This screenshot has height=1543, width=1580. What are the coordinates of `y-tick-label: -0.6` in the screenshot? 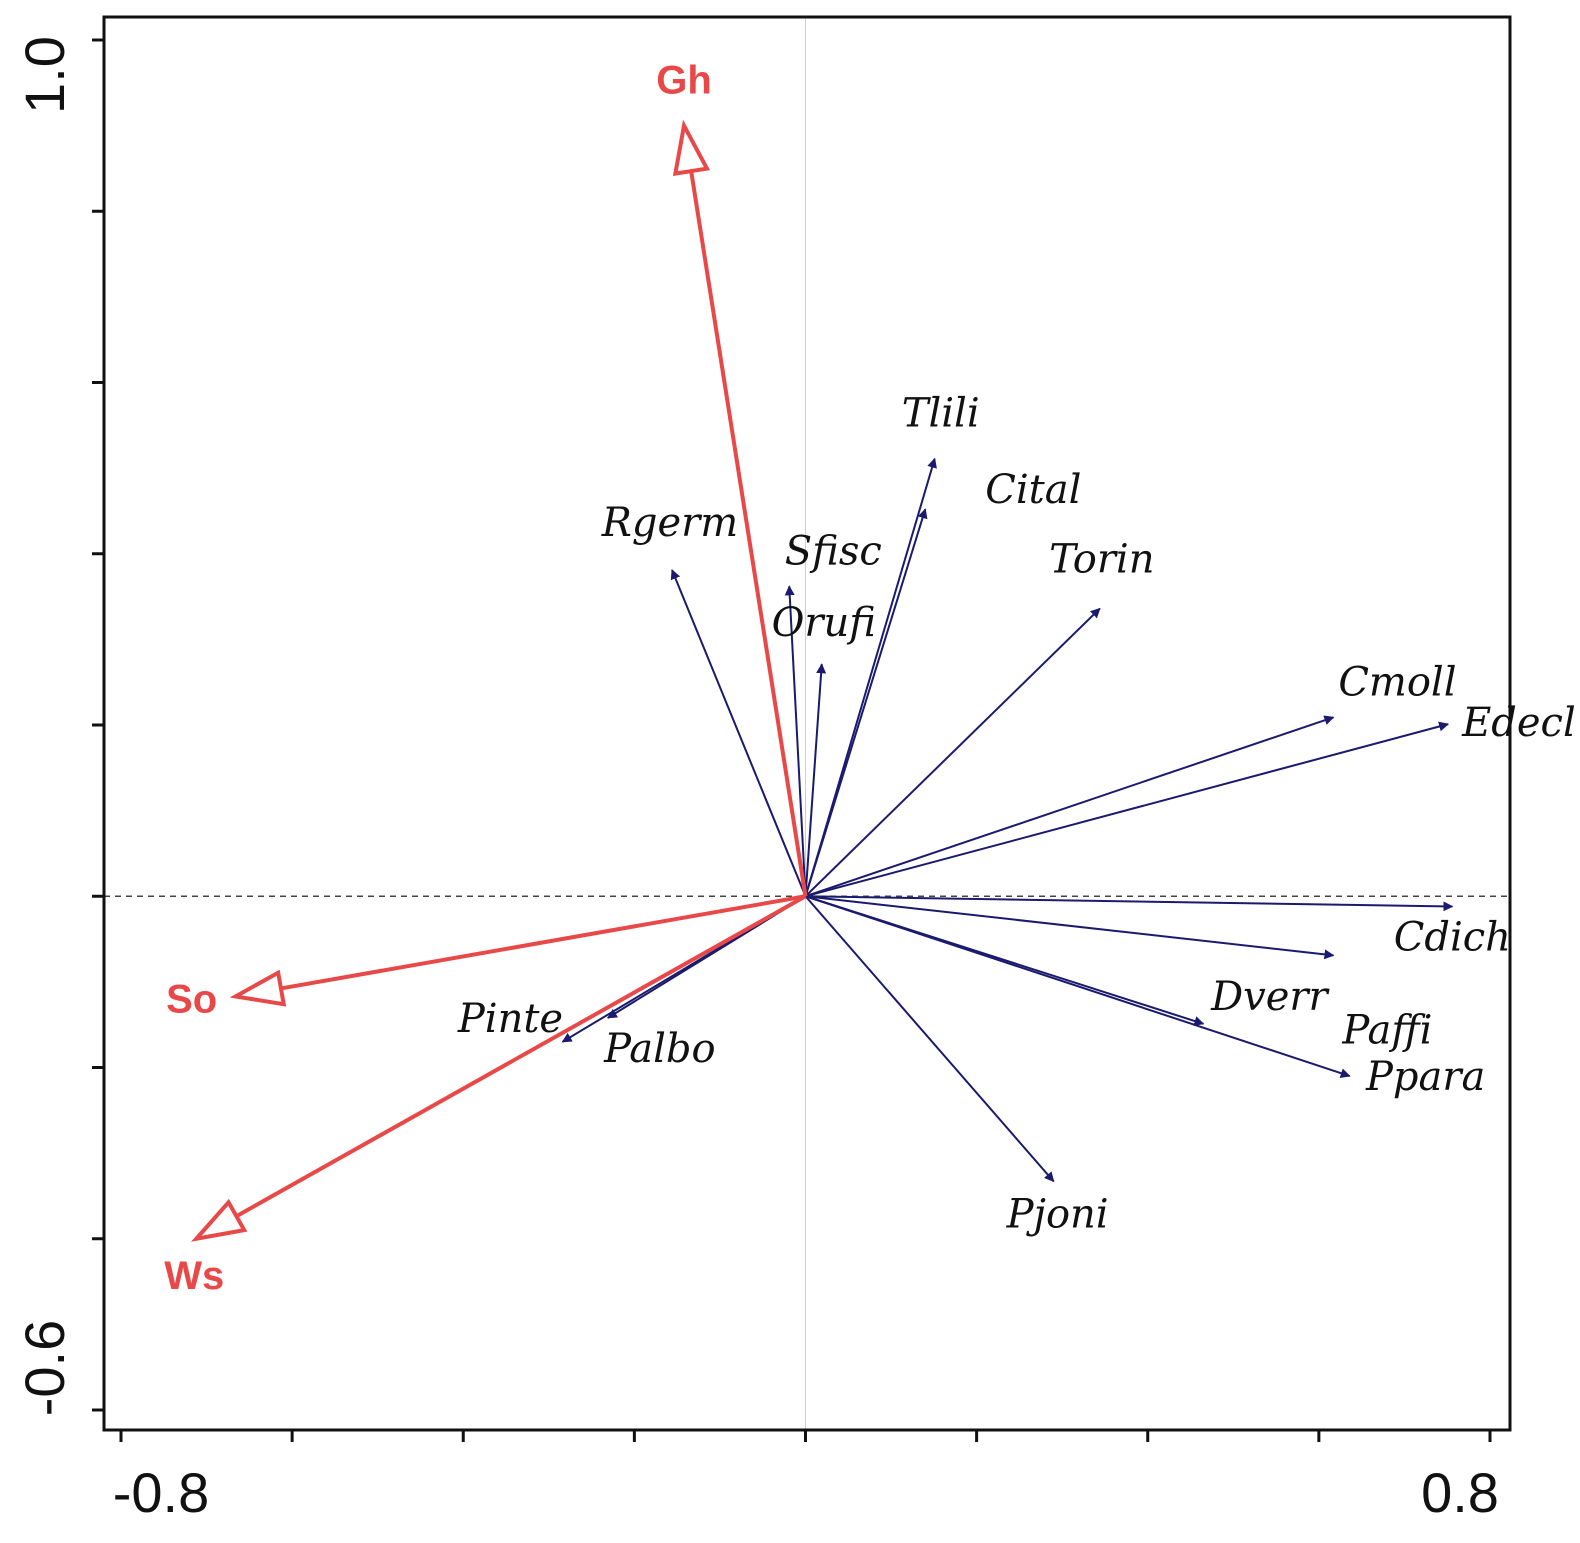 It's located at (44, 1368).